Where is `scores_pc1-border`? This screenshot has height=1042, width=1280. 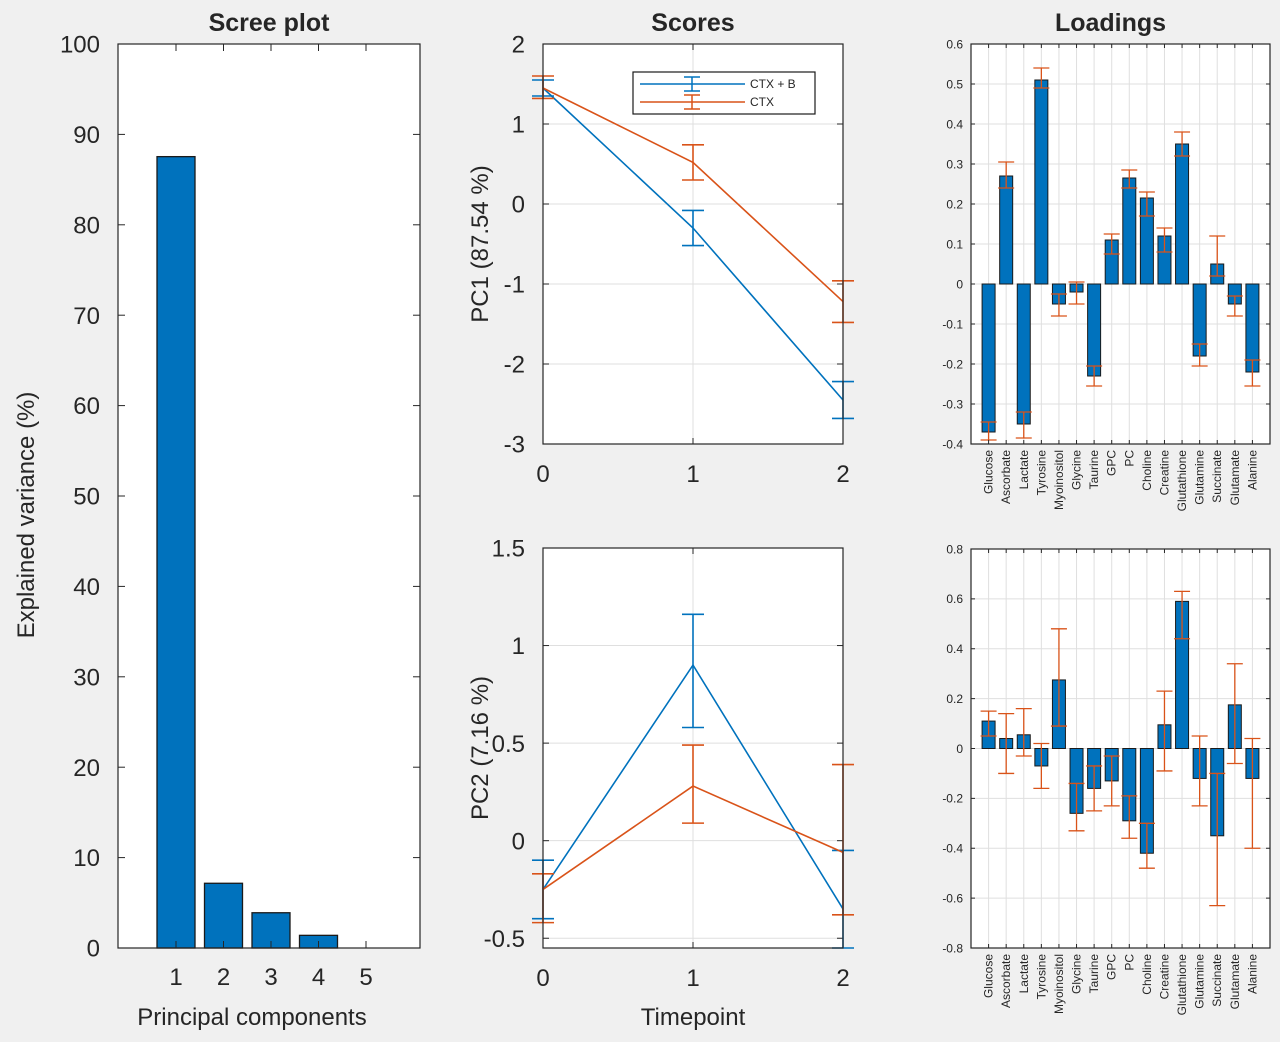 scores_pc1-border is located at coordinates (693, 244).